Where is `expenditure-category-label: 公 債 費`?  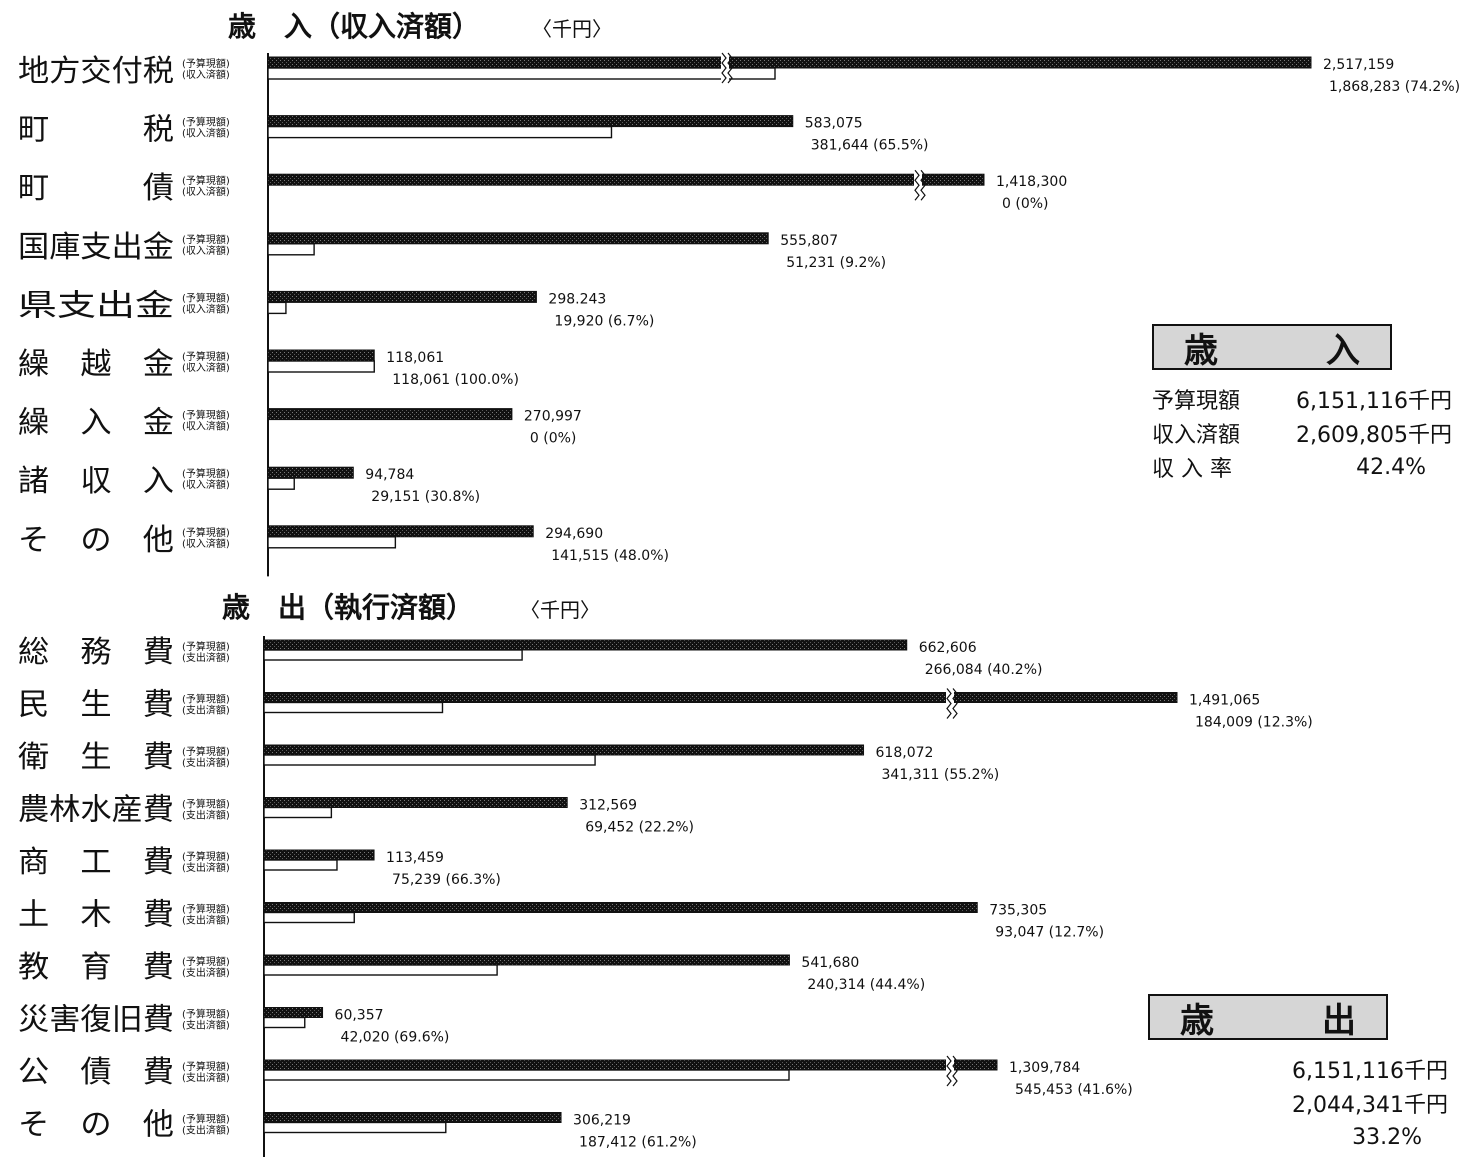
expenditure-category-label: 公 債 費 is located at coordinates (96, 1072).